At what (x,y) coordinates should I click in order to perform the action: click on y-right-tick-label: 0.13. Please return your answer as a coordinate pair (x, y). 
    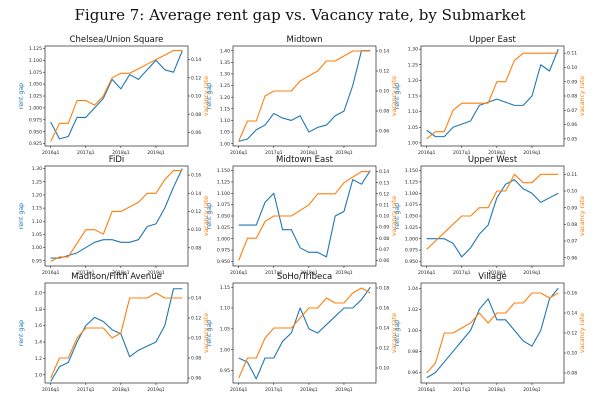
    Looking at the image, I should click on (384, 183).